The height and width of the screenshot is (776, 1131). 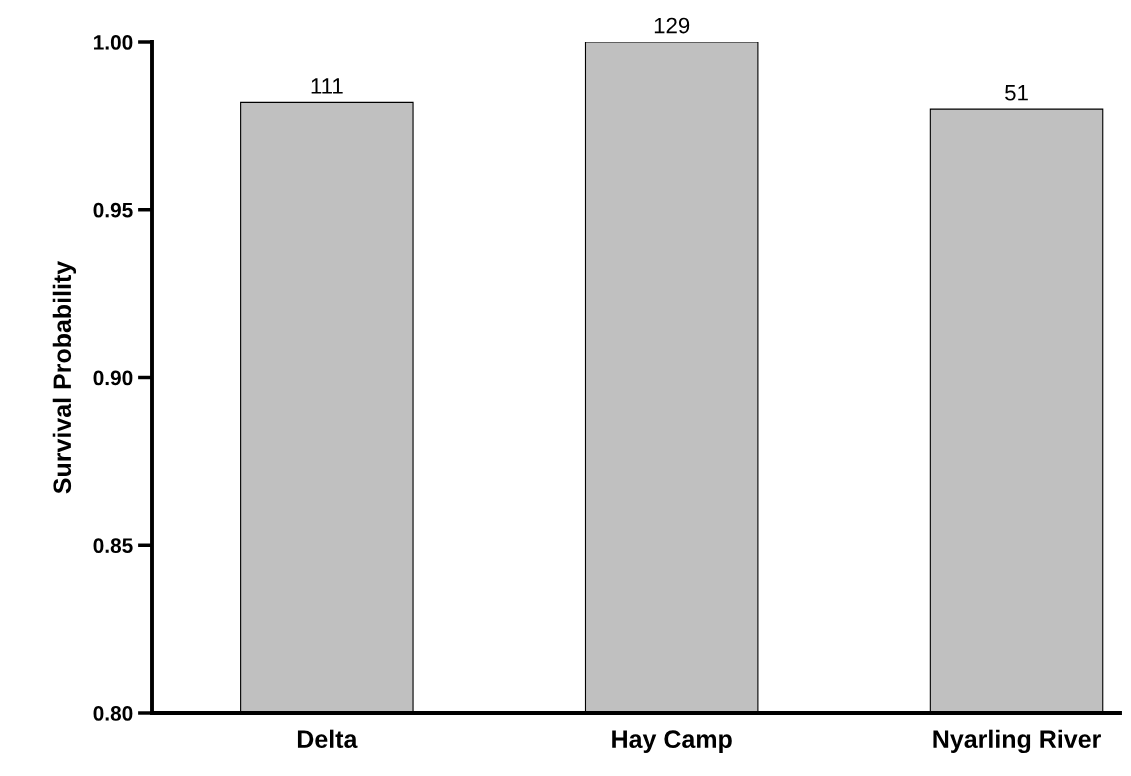 What do you see at coordinates (113, 210) in the screenshot?
I see `y-tick-label: 0.95` at bounding box center [113, 210].